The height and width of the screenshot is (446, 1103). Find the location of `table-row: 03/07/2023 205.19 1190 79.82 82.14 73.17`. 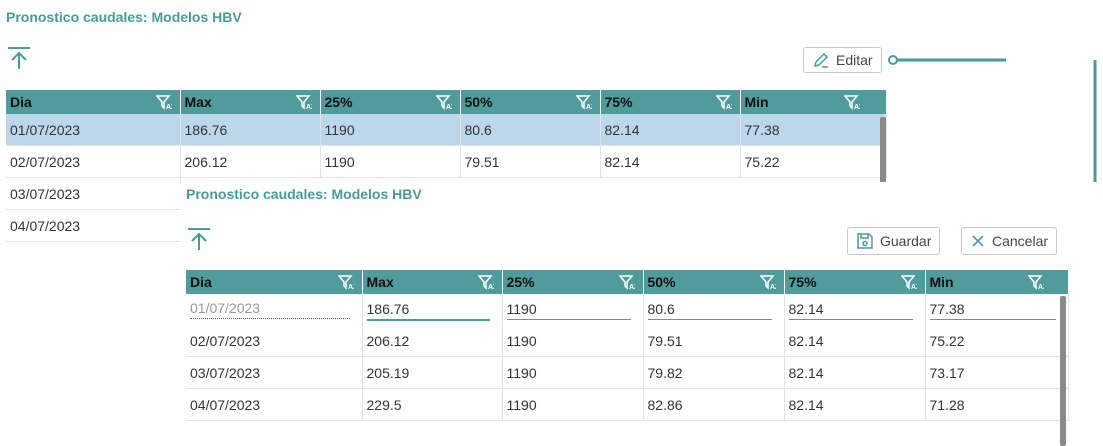

table-row: 03/07/2023 205.19 1190 79.82 82.14 73.17 is located at coordinates (627, 372).